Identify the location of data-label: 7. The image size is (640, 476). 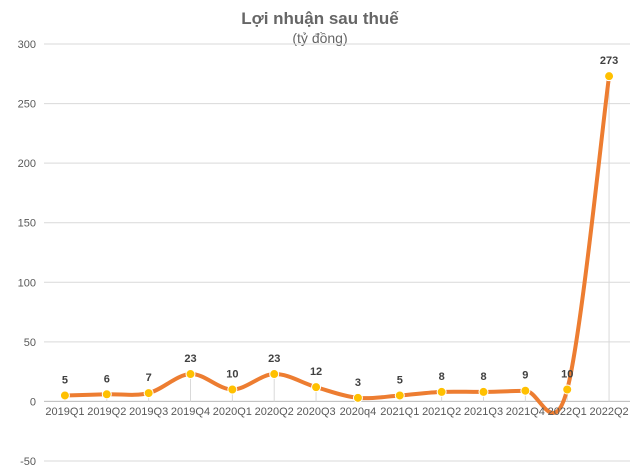
(149, 378).